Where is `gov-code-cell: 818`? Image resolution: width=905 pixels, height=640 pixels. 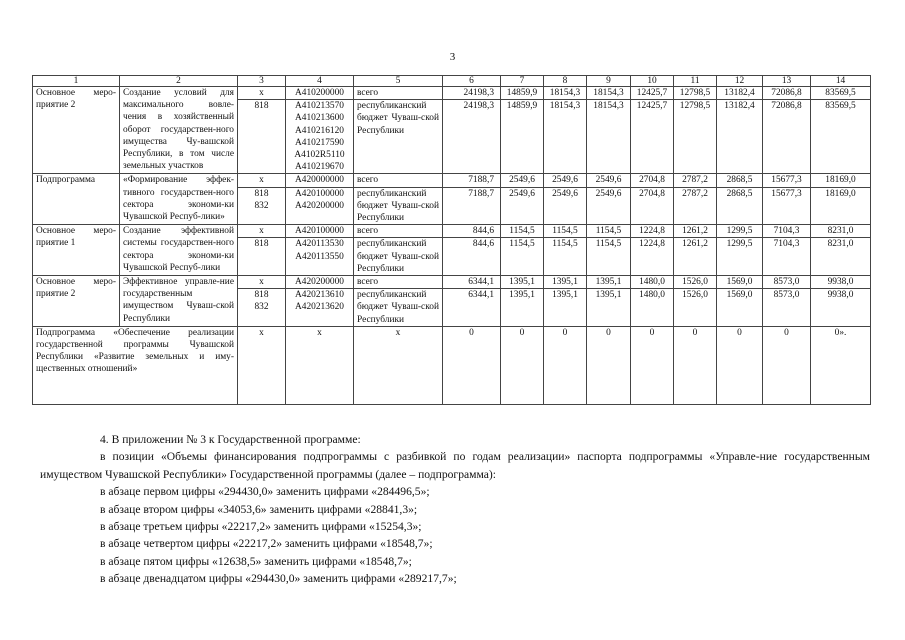 gov-code-cell: 818 is located at coordinates (261, 257).